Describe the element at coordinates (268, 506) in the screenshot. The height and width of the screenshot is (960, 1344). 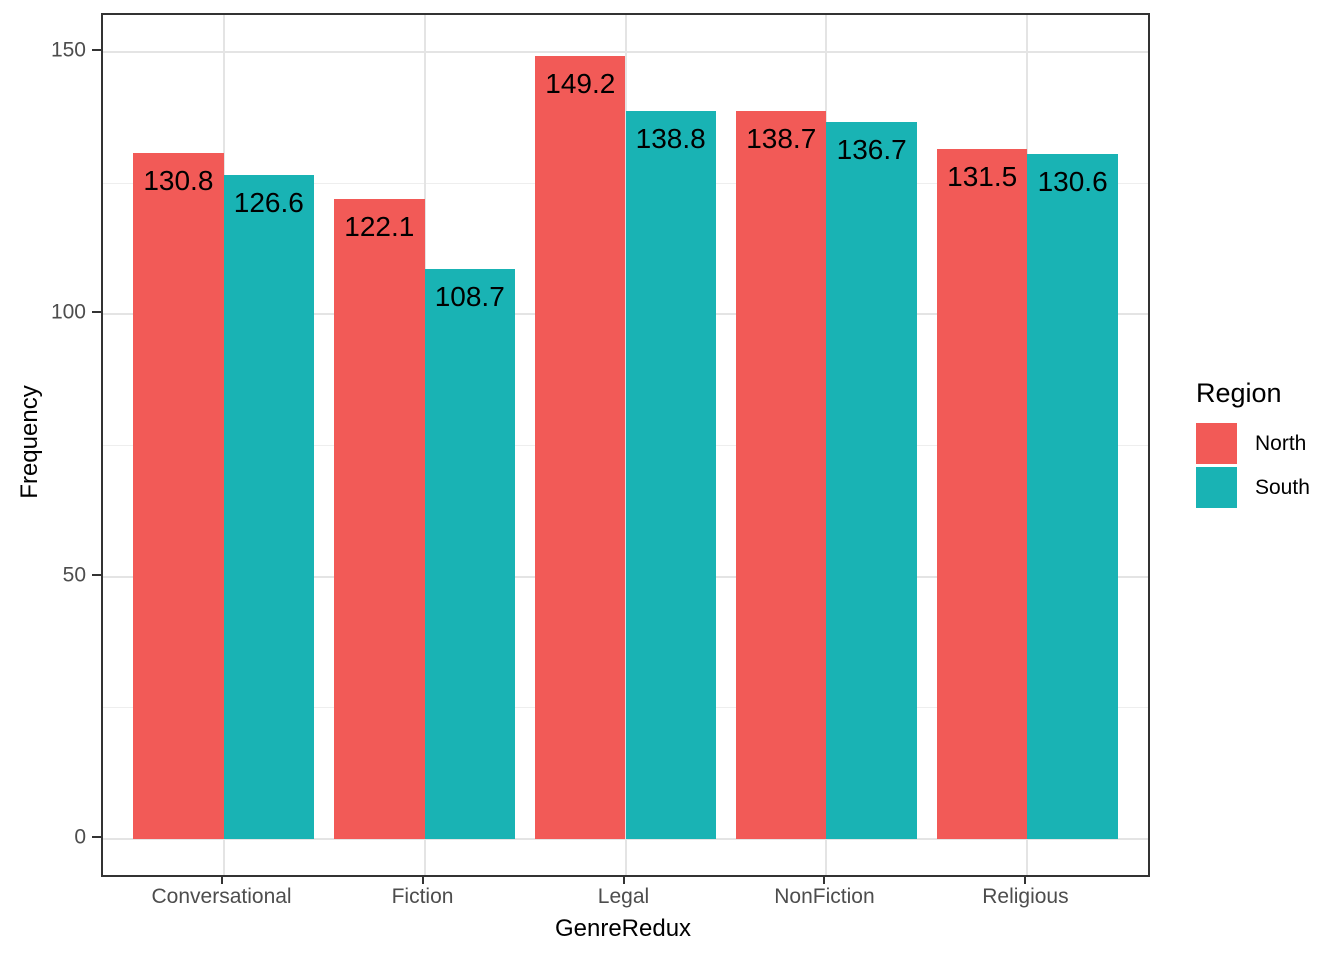
I see `bar-south-conversational` at that location.